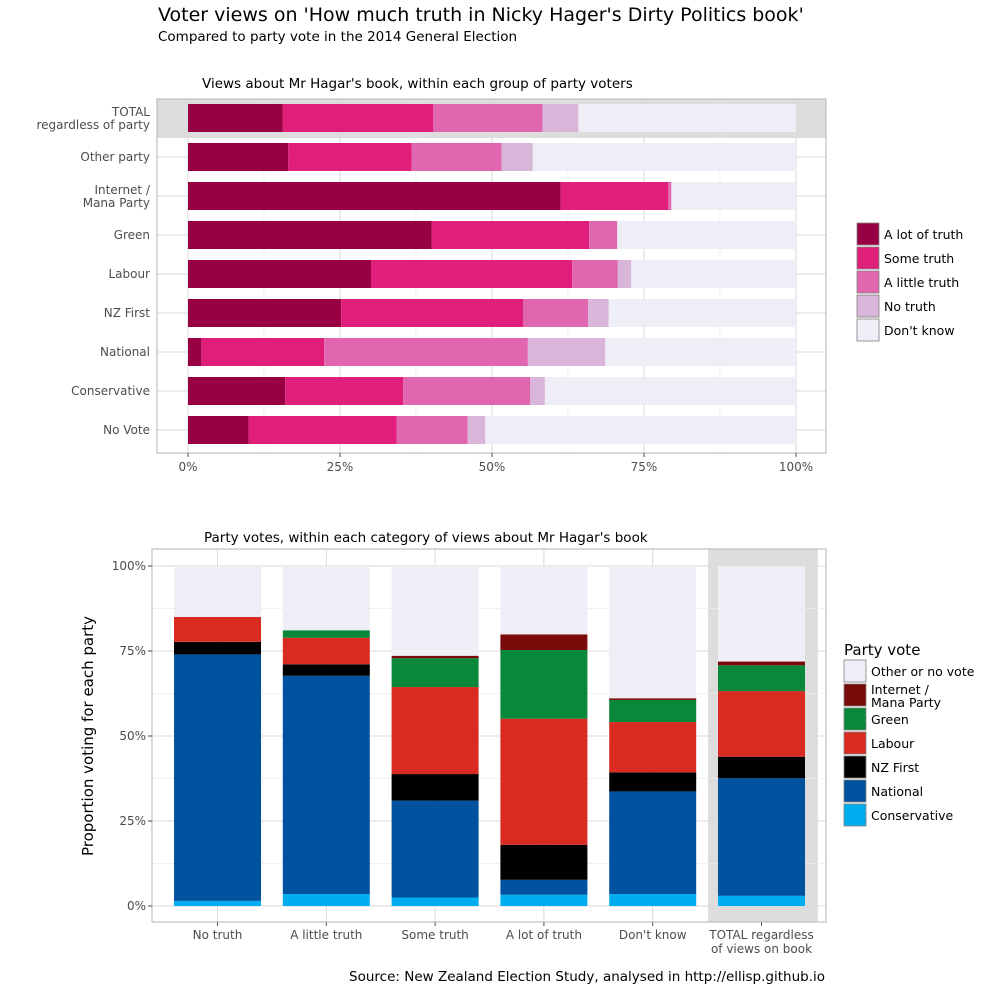 The image size is (1000, 1000). Describe the element at coordinates (435, 657) in the screenshot. I see `bar-internet-mana-party-some-truth` at that location.